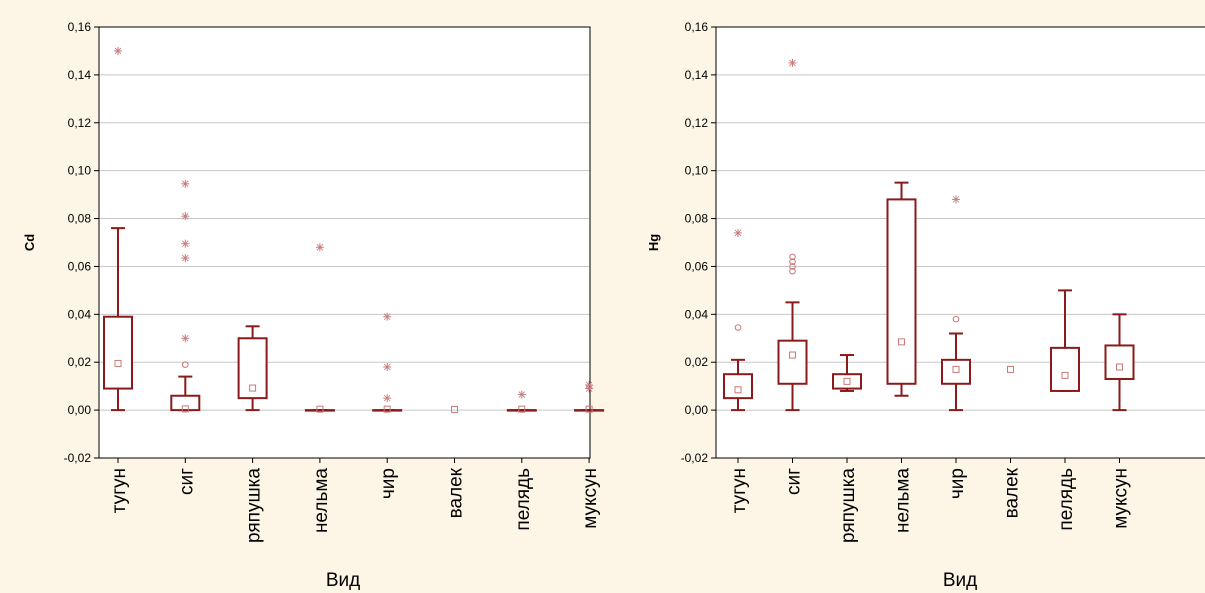 The height and width of the screenshot is (593, 1205). Describe the element at coordinates (80, 266) in the screenshot. I see `y-tick-label: 0,06` at that location.